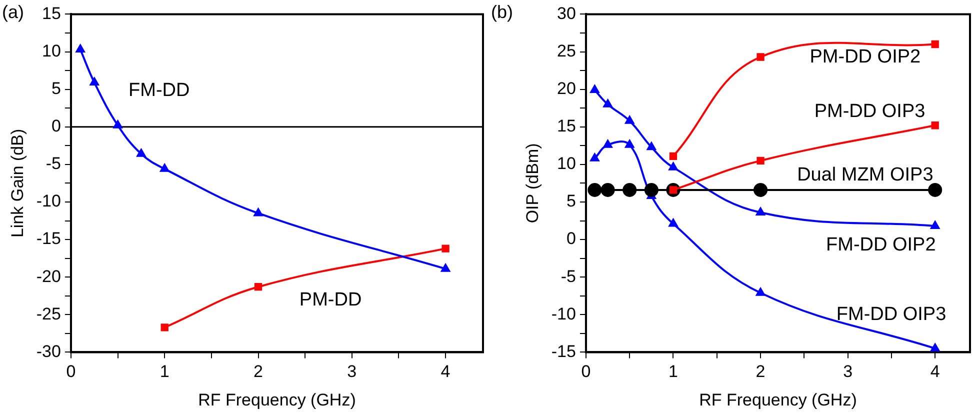  Describe the element at coordinates (48, 351) in the screenshot. I see `y-tick-label: -30` at that location.